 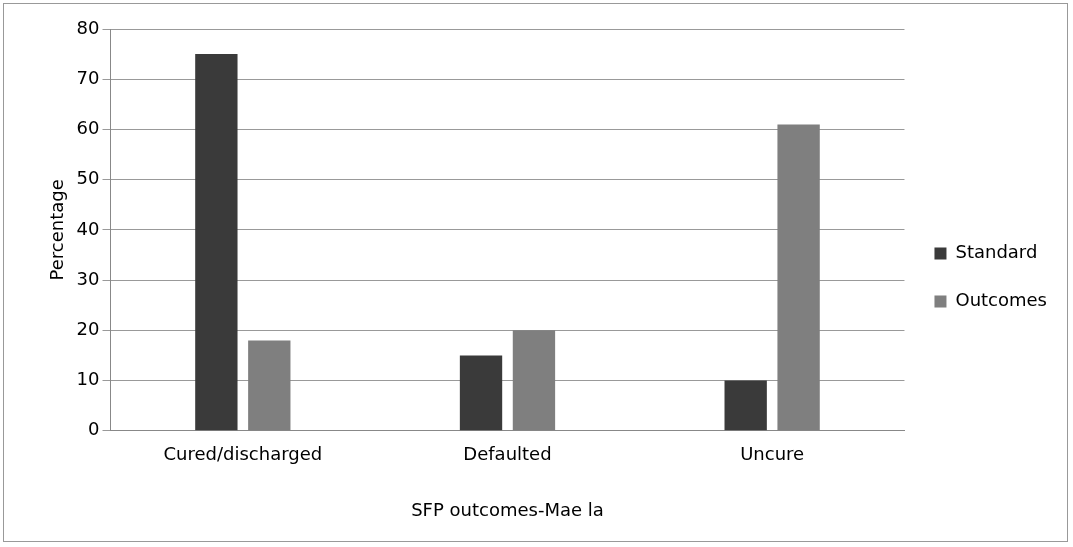 What do you see at coordinates (507, 509) in the screenshot?
I see `x-axis-title: SFP outcomes-Mae la` at bounding box center [507, 509].